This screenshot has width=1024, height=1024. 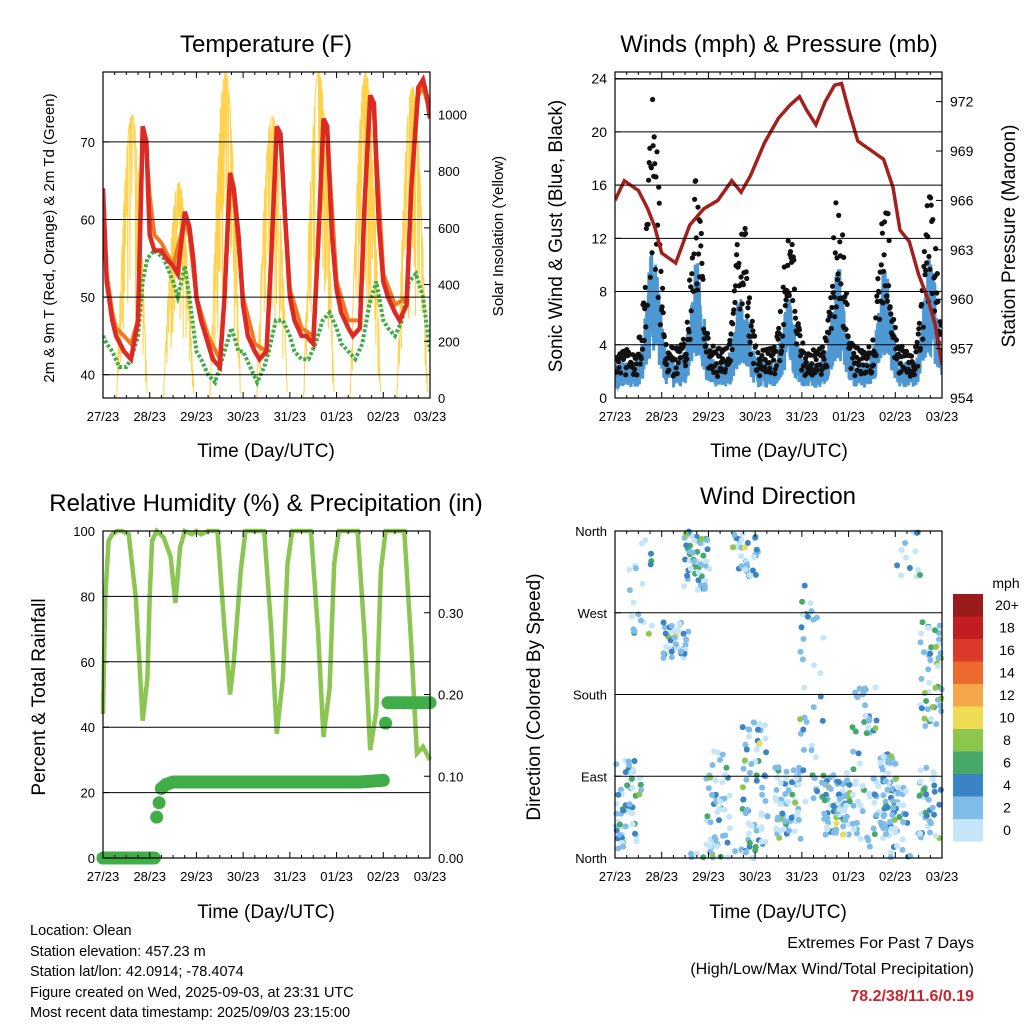 What do you see at coordinates (336, 876) in the screenshot?
I see `x-tick-label: 01/23` at bounding box center [336, 876].